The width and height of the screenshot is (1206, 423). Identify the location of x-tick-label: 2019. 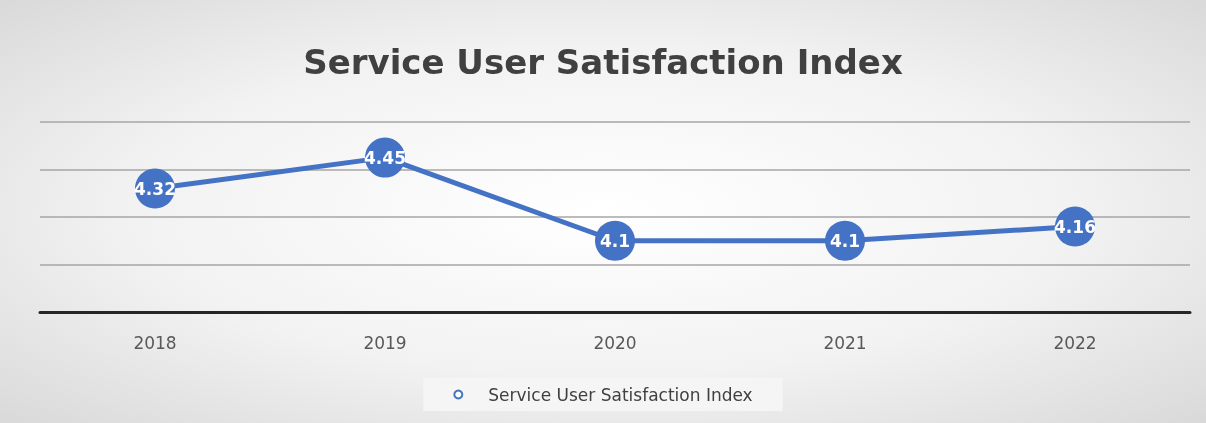
(385, 342).